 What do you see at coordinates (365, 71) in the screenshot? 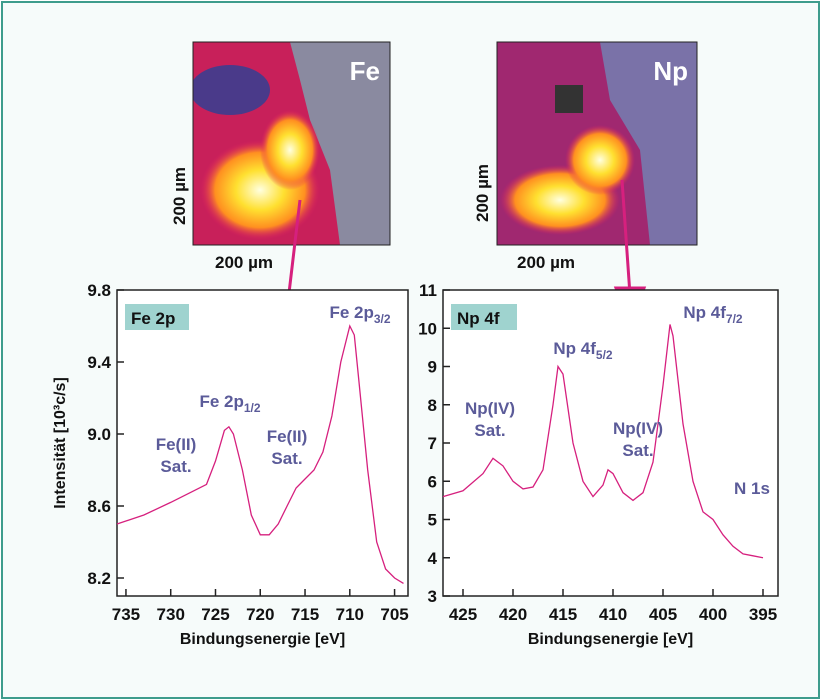
I see `map-label: Fe` at bounding box center [365, 71].